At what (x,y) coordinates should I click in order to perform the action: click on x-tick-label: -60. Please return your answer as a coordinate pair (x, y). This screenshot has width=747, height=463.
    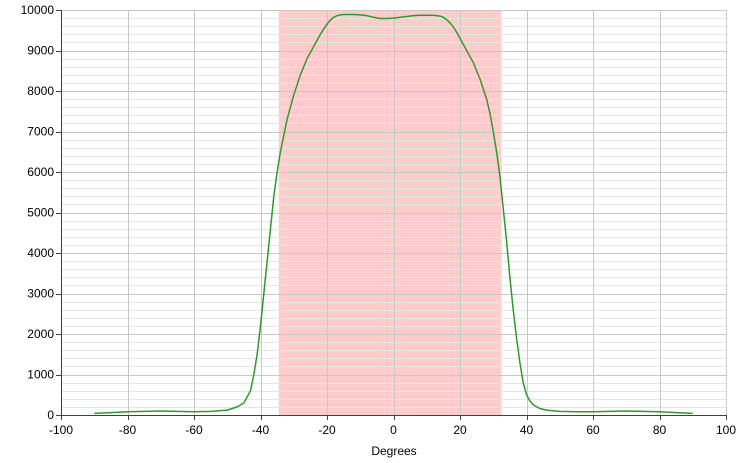
    Looking at the image, I should click on (194, 430).